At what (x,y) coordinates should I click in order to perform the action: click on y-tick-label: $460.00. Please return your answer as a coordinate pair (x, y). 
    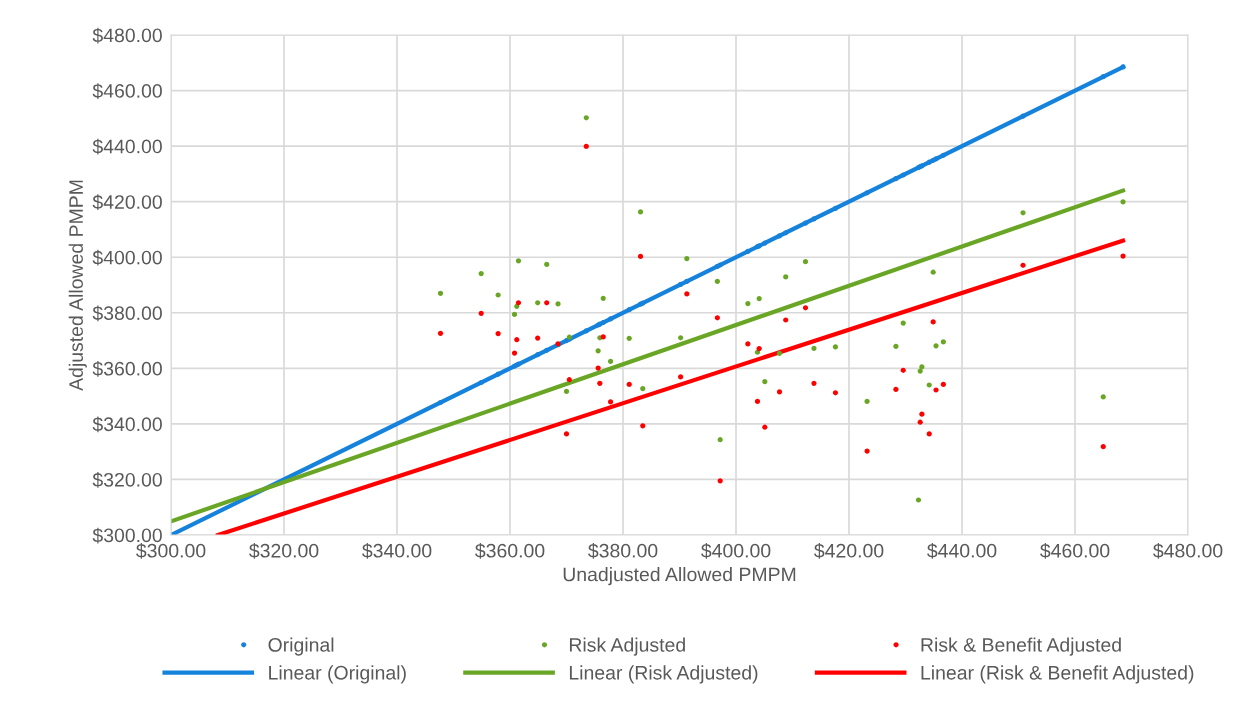
    Looking at the image, I should click on (127, 91).